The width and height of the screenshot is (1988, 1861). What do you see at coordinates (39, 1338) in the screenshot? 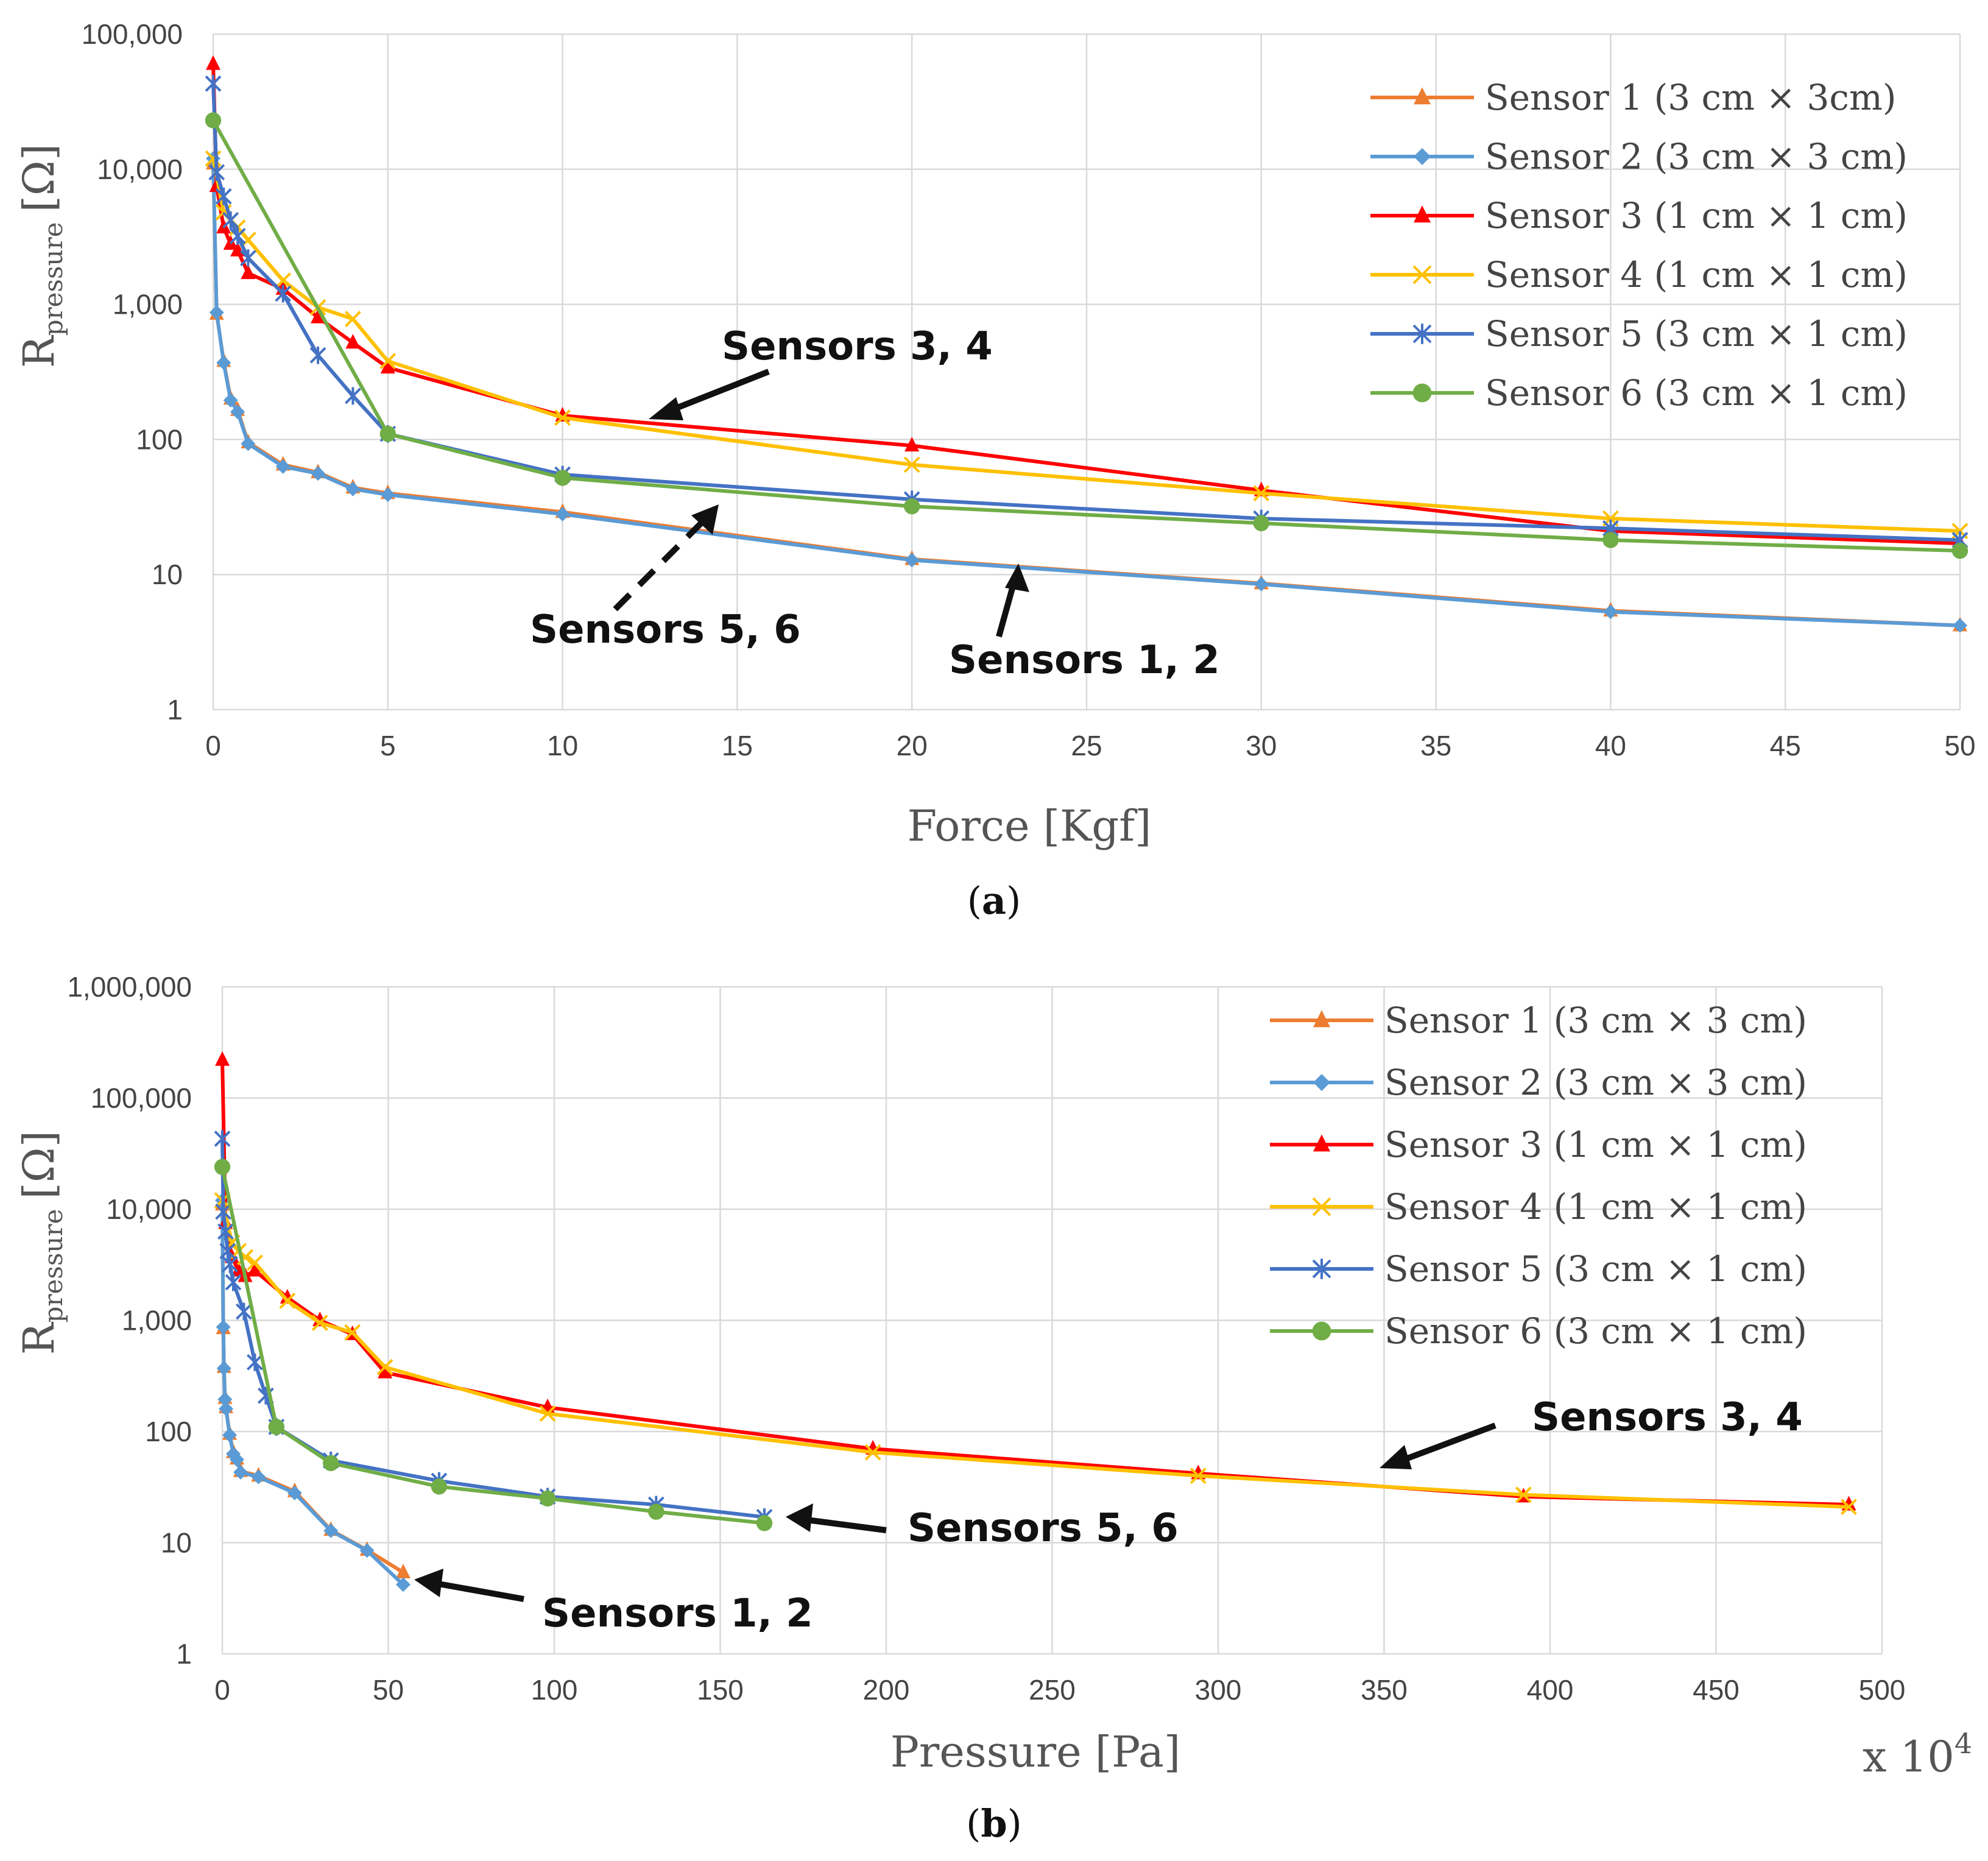
I see `y-axis-title-main: R` at bounding box center [39, 1338].